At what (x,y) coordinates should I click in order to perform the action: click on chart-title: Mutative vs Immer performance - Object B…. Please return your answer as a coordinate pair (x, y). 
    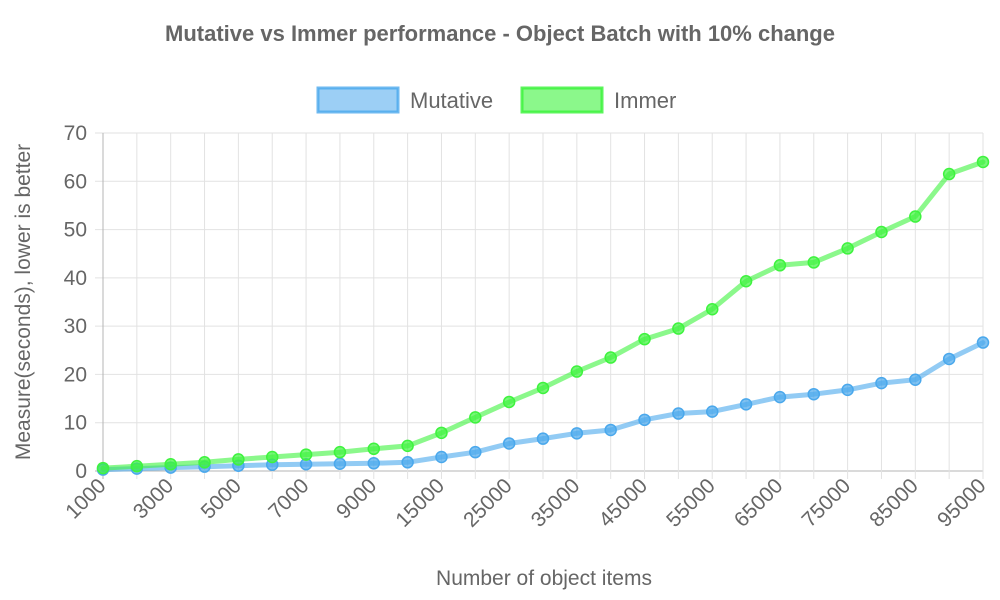
    Looking at the image, I should click on (500, 33).